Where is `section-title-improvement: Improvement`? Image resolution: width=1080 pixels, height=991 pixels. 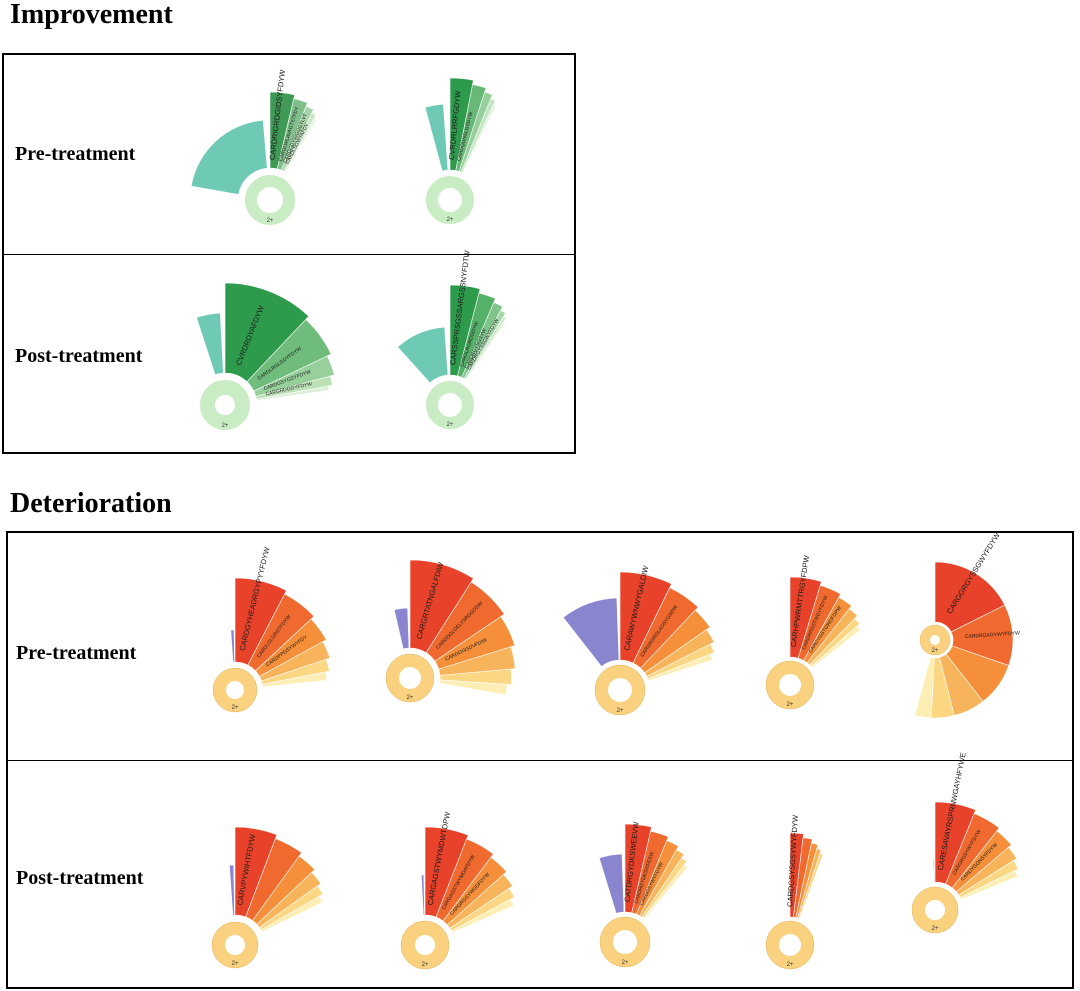 section-title-improvement: Improvement is located at coordinates (91, 15).